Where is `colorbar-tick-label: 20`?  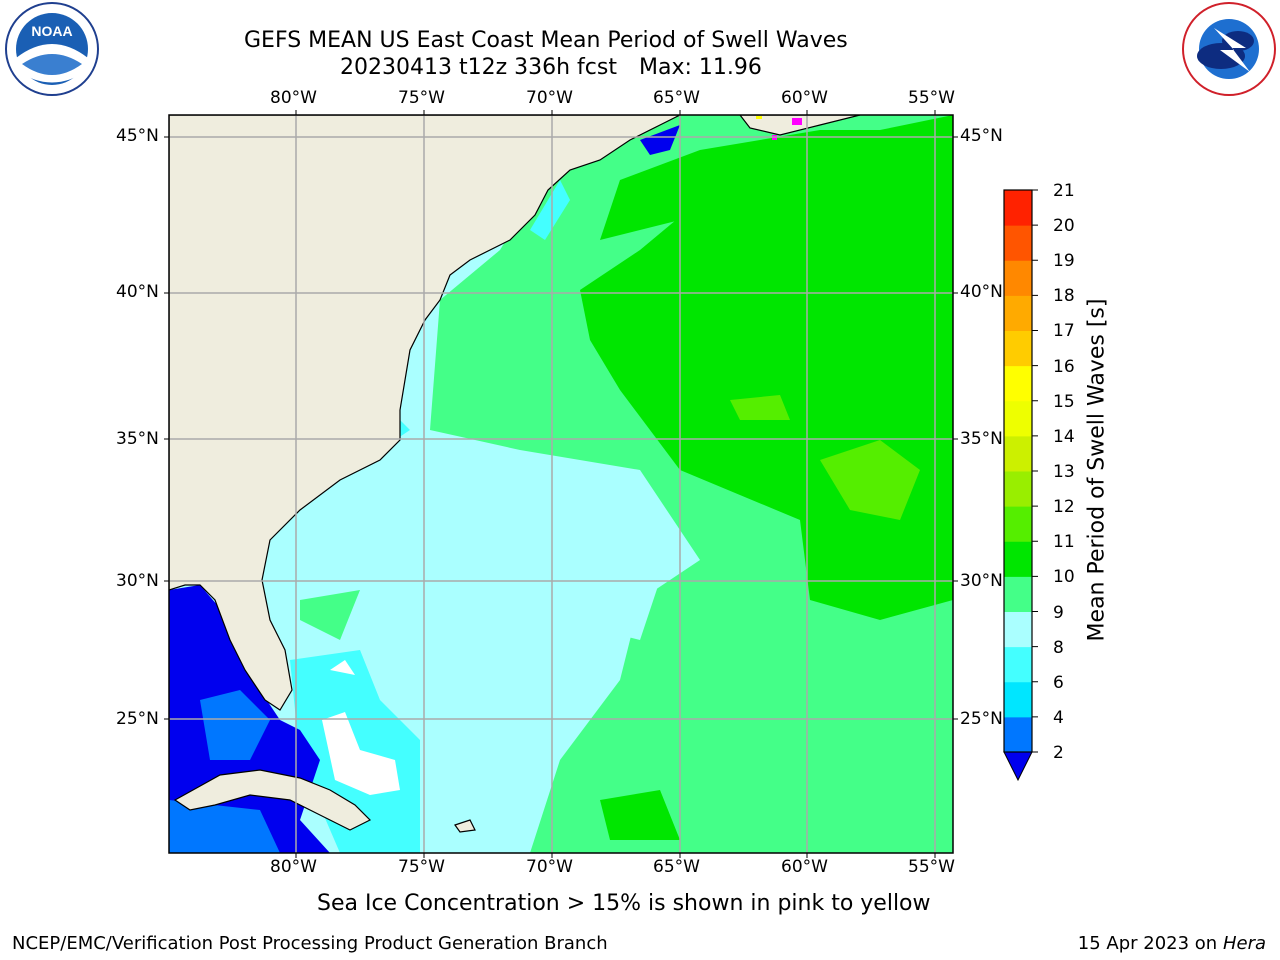 colorbar-tick-label: 20 is located at coordinates (1064, 226).